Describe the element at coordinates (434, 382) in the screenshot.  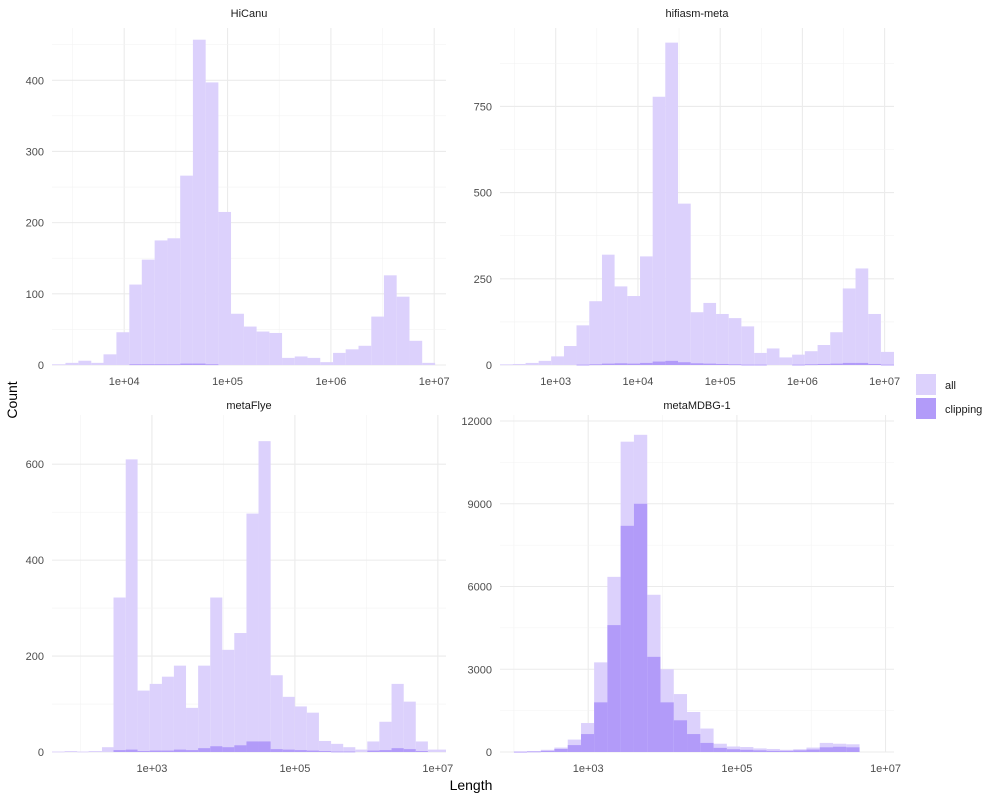
I see `x-tick-label: 1e+07` at that location.